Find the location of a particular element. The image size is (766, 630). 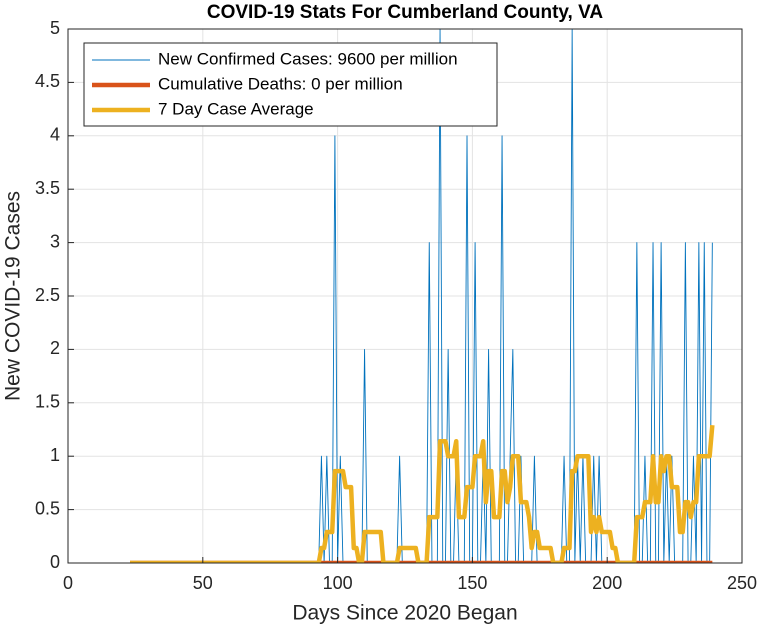

legend-label: 7 Day Case Average is located at coordinates (236, 108).